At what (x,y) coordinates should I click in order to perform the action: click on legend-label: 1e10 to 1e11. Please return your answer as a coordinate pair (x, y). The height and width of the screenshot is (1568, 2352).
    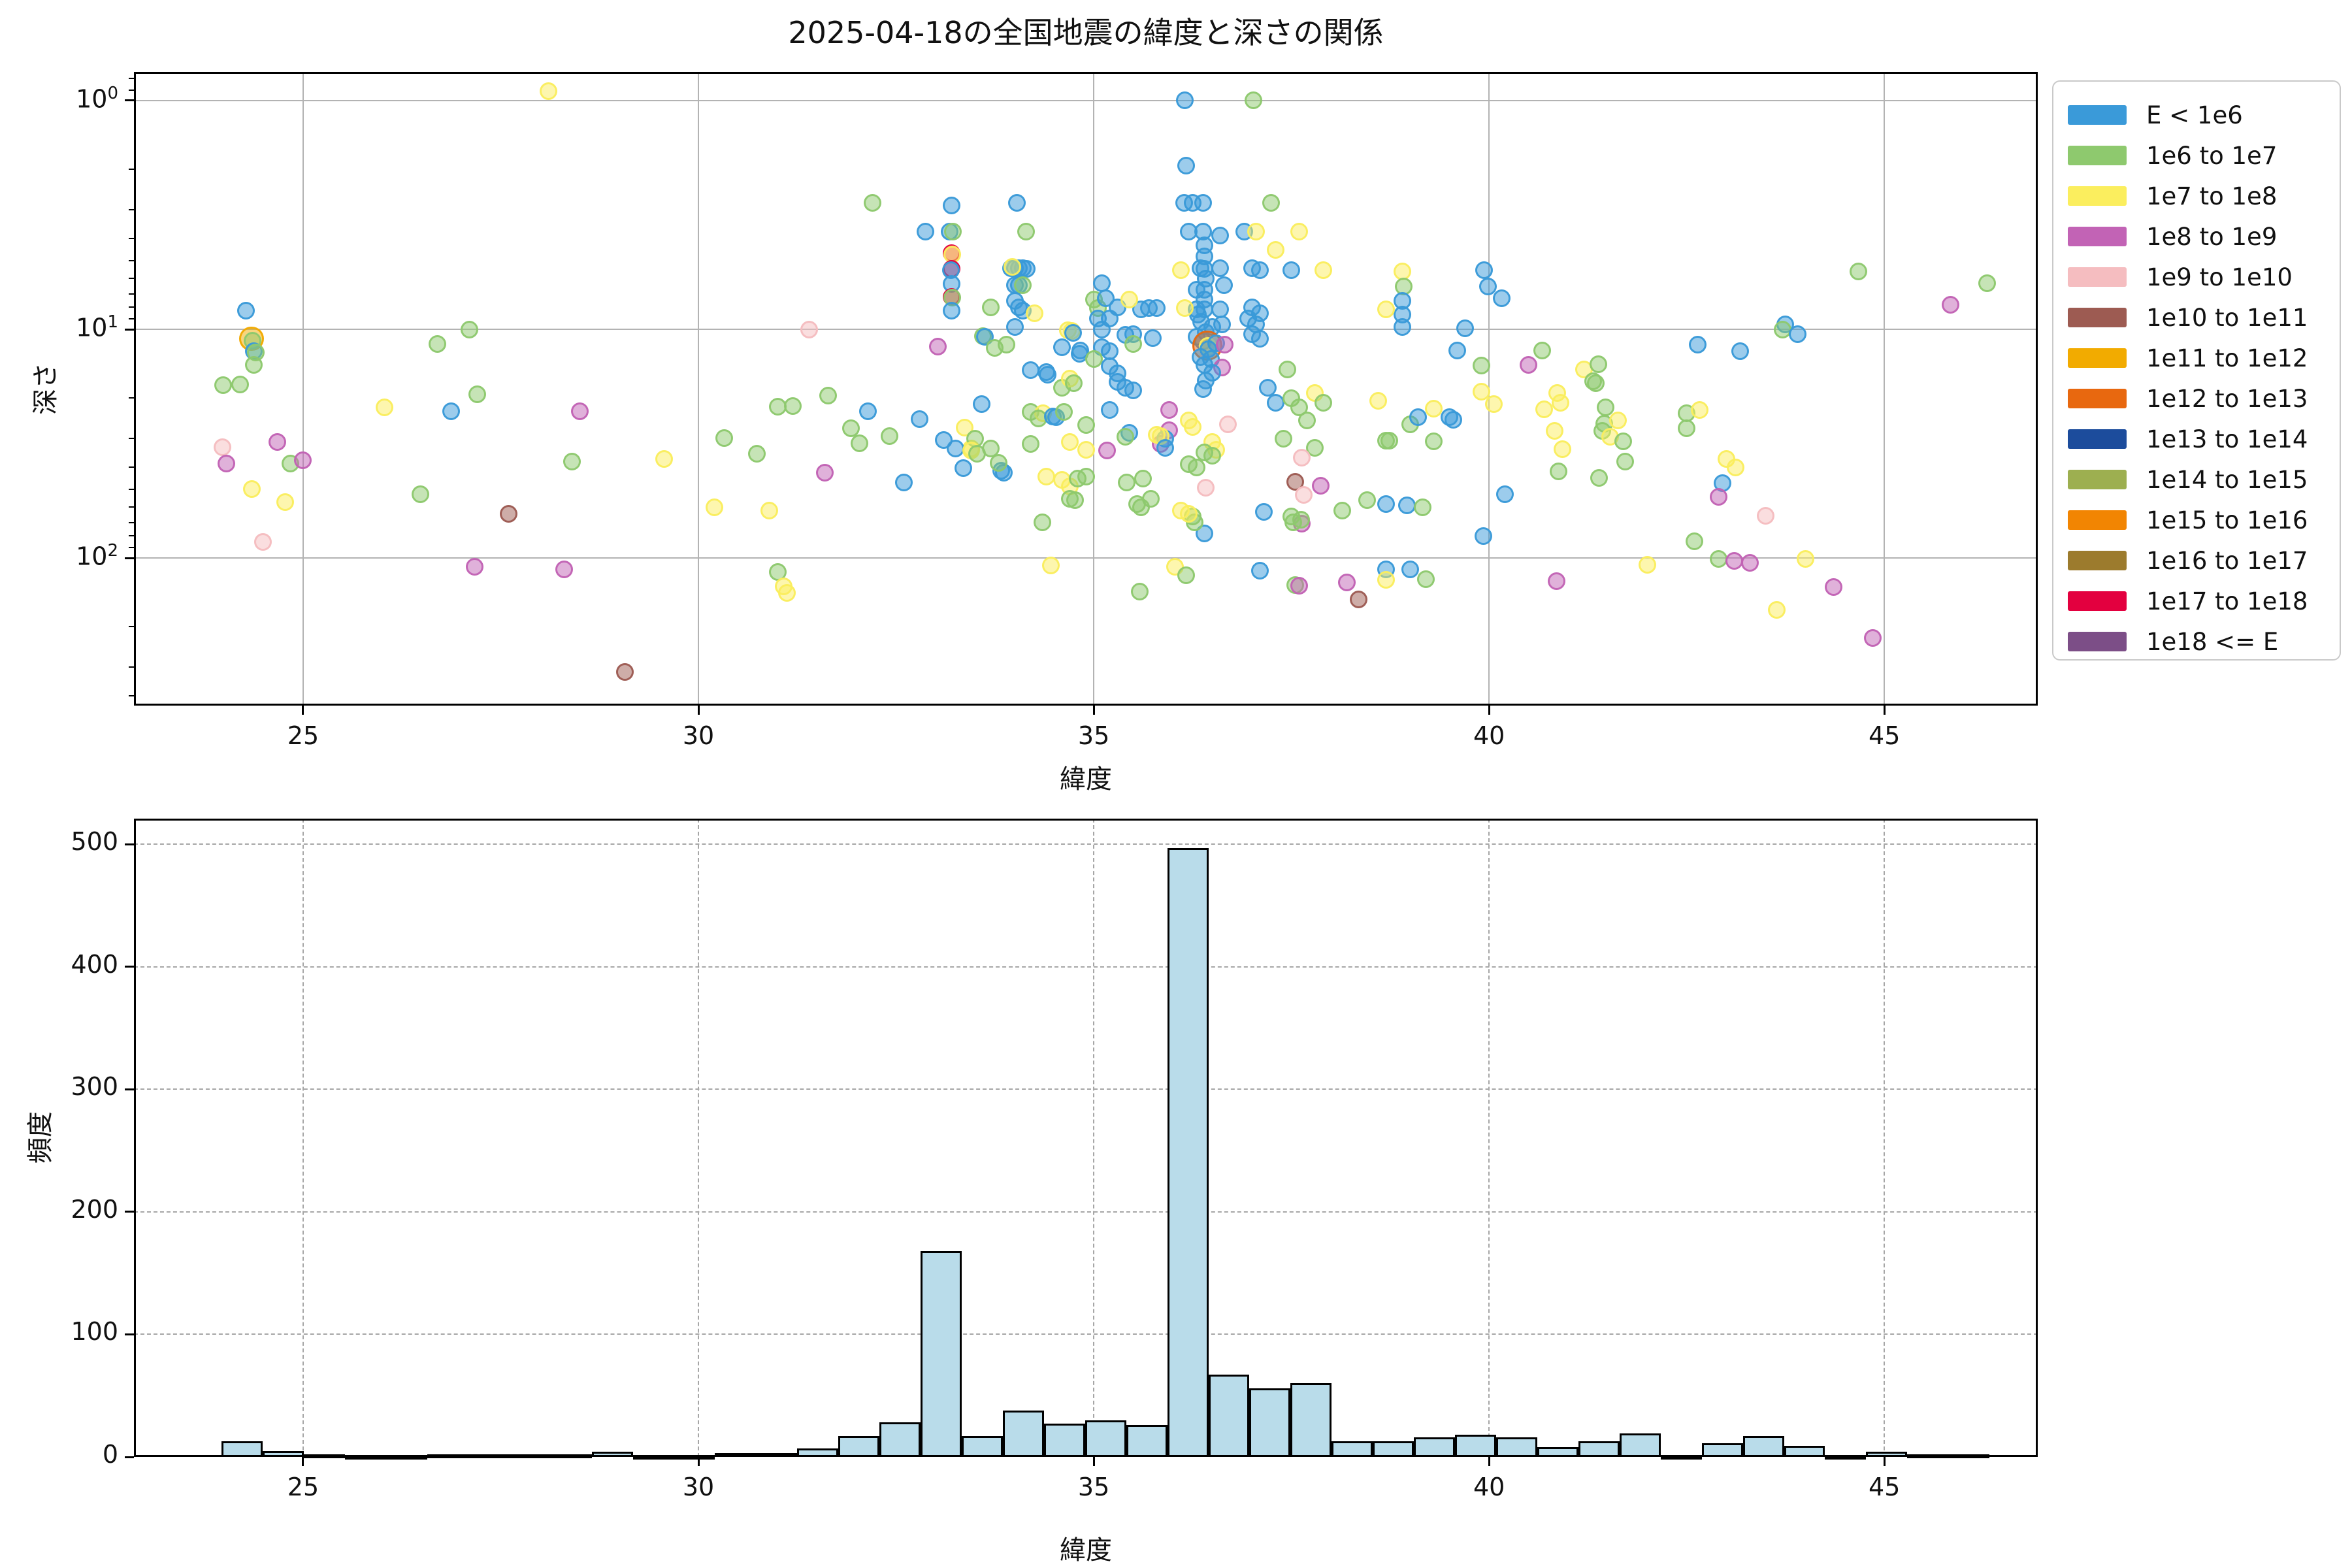
    Looking at the image, I should click on (2227, 317).